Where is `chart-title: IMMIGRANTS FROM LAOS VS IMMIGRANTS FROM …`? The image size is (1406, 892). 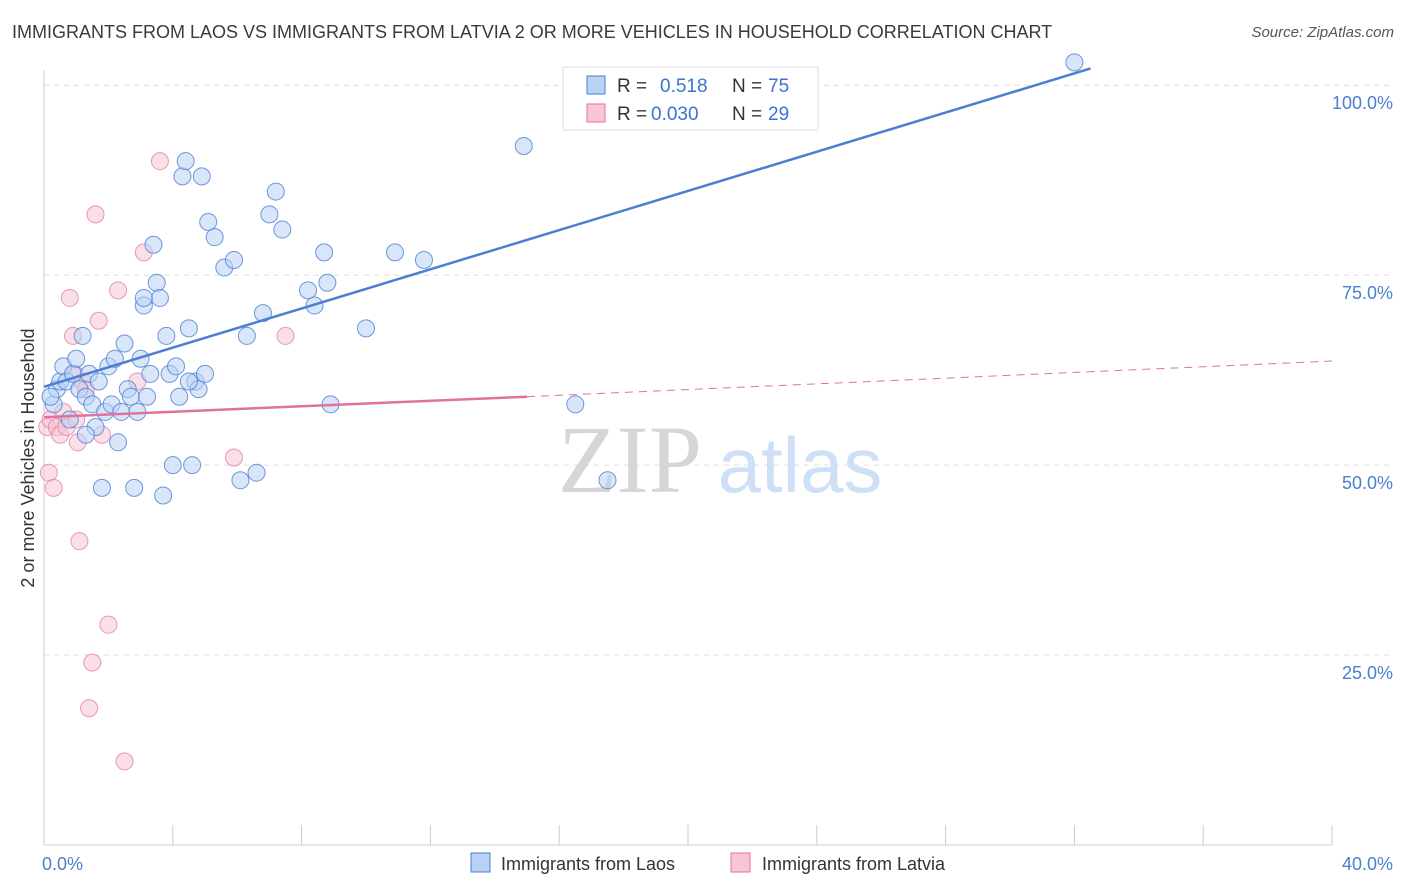
chart-title: IMMIGRANTS FROM LAOS VS IMMIGRANTS FROM … is located at coordinates (532, 32).